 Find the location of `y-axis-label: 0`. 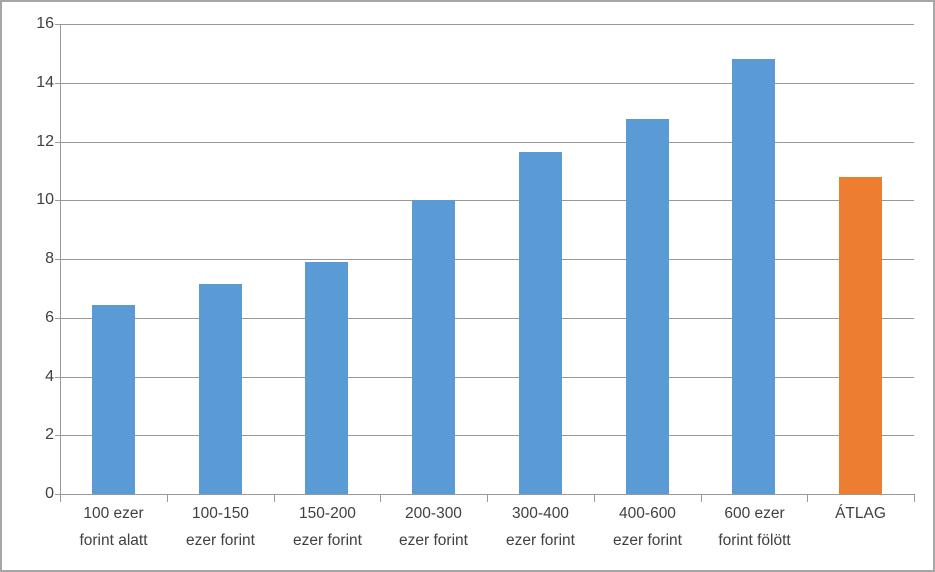

y-axis-label: 0 is located at coordinates (49, 493).